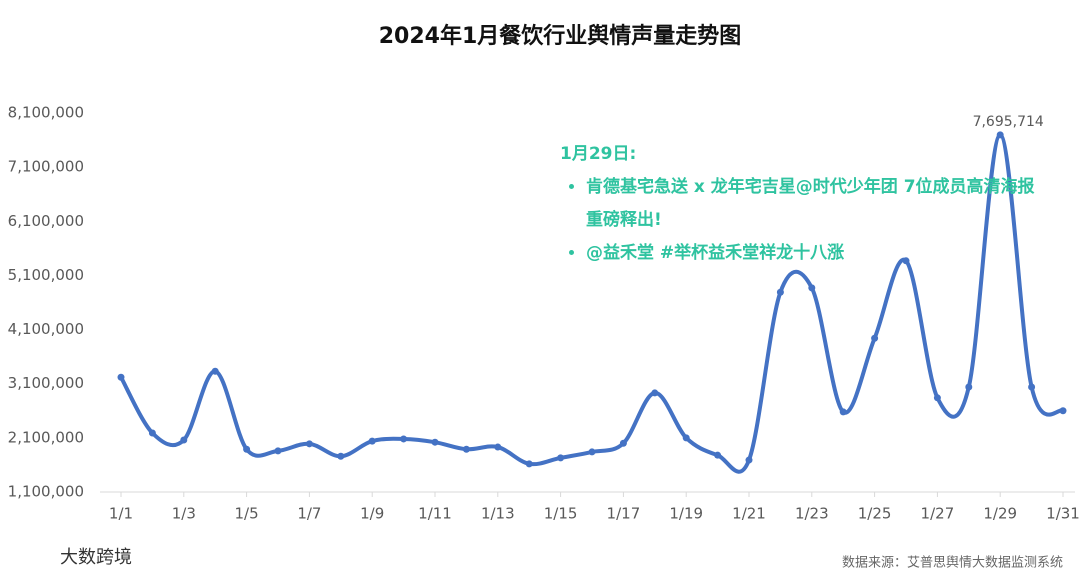 Image resolution: width=1080 pixels, height=580 pixels. What do you see at coordinates (46, 167) in the screenshot?
I see `y-tick-label: 7,100,000` at bounding box center [46, 167].